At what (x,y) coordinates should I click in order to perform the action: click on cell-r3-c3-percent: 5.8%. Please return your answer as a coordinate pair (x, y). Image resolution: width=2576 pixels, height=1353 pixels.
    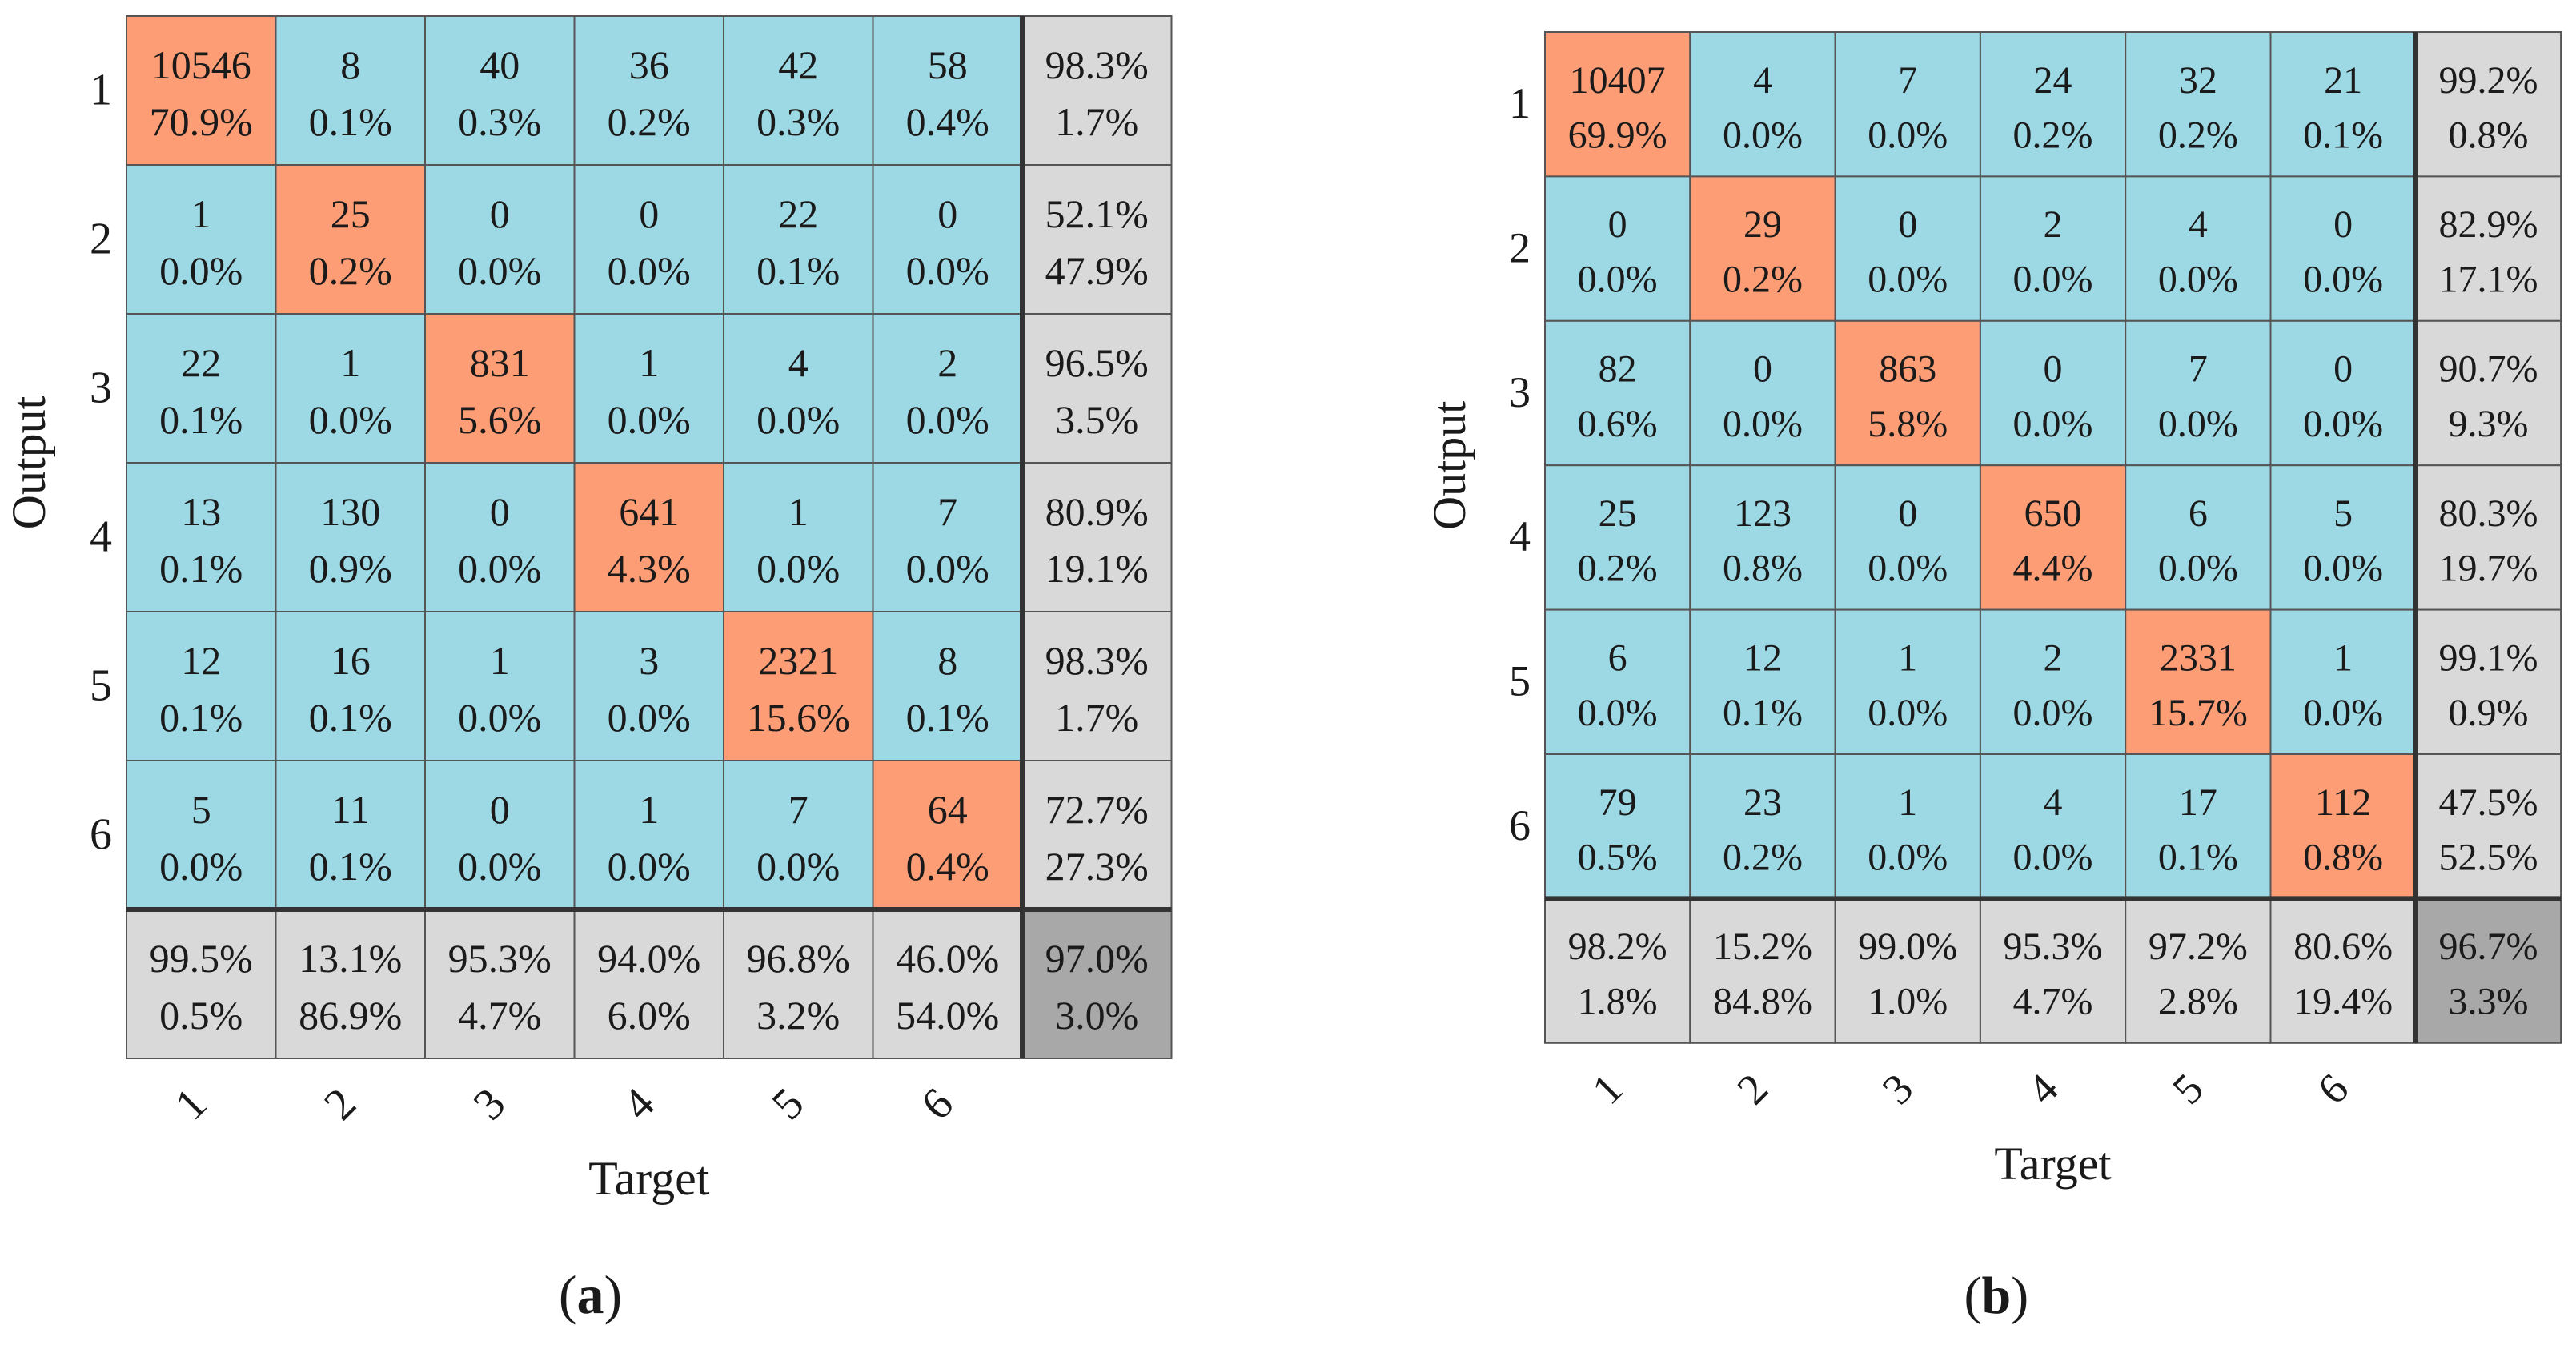
    Looking at the image, I should click on (1908, 424).